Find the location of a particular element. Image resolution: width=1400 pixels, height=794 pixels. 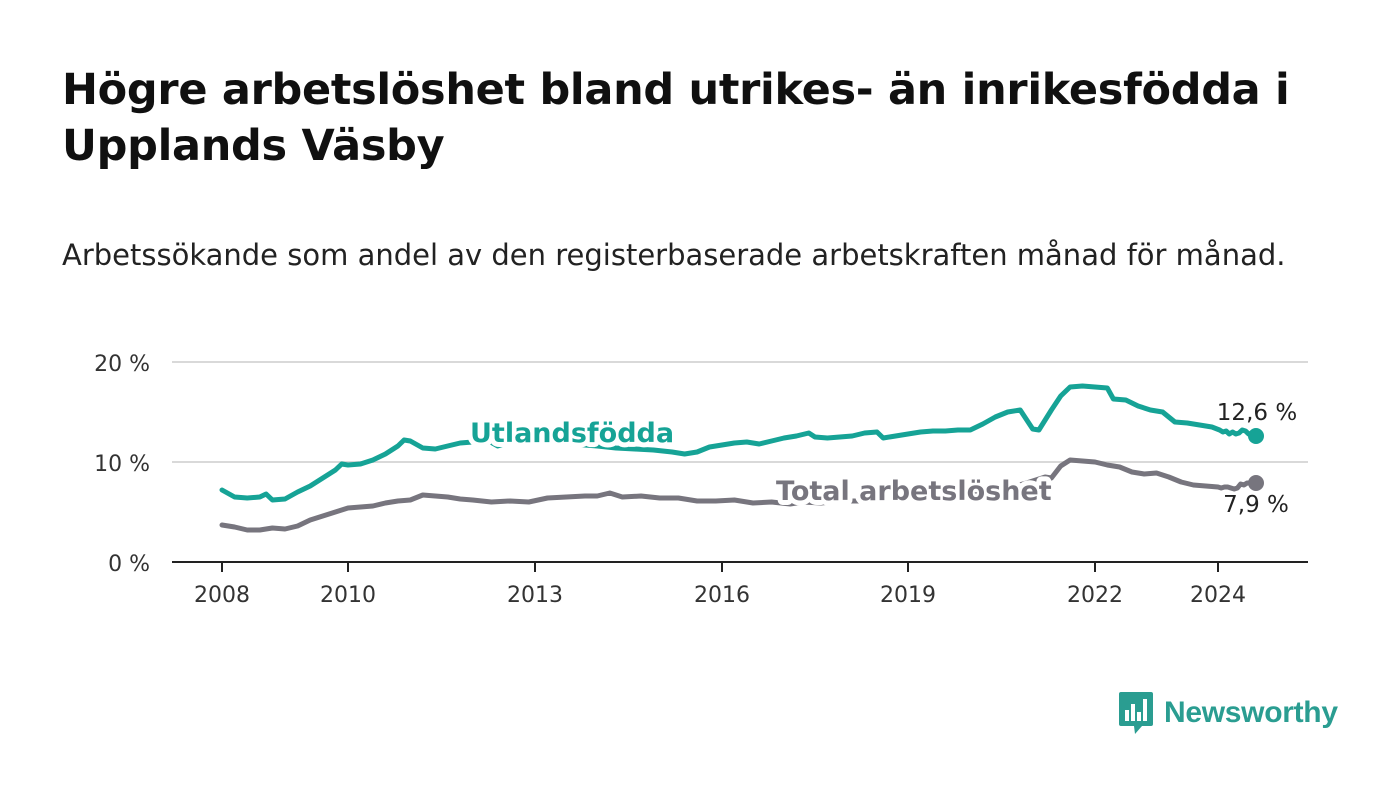

x-tick-label-2008: 2008 is located at coordinates (222, 595).